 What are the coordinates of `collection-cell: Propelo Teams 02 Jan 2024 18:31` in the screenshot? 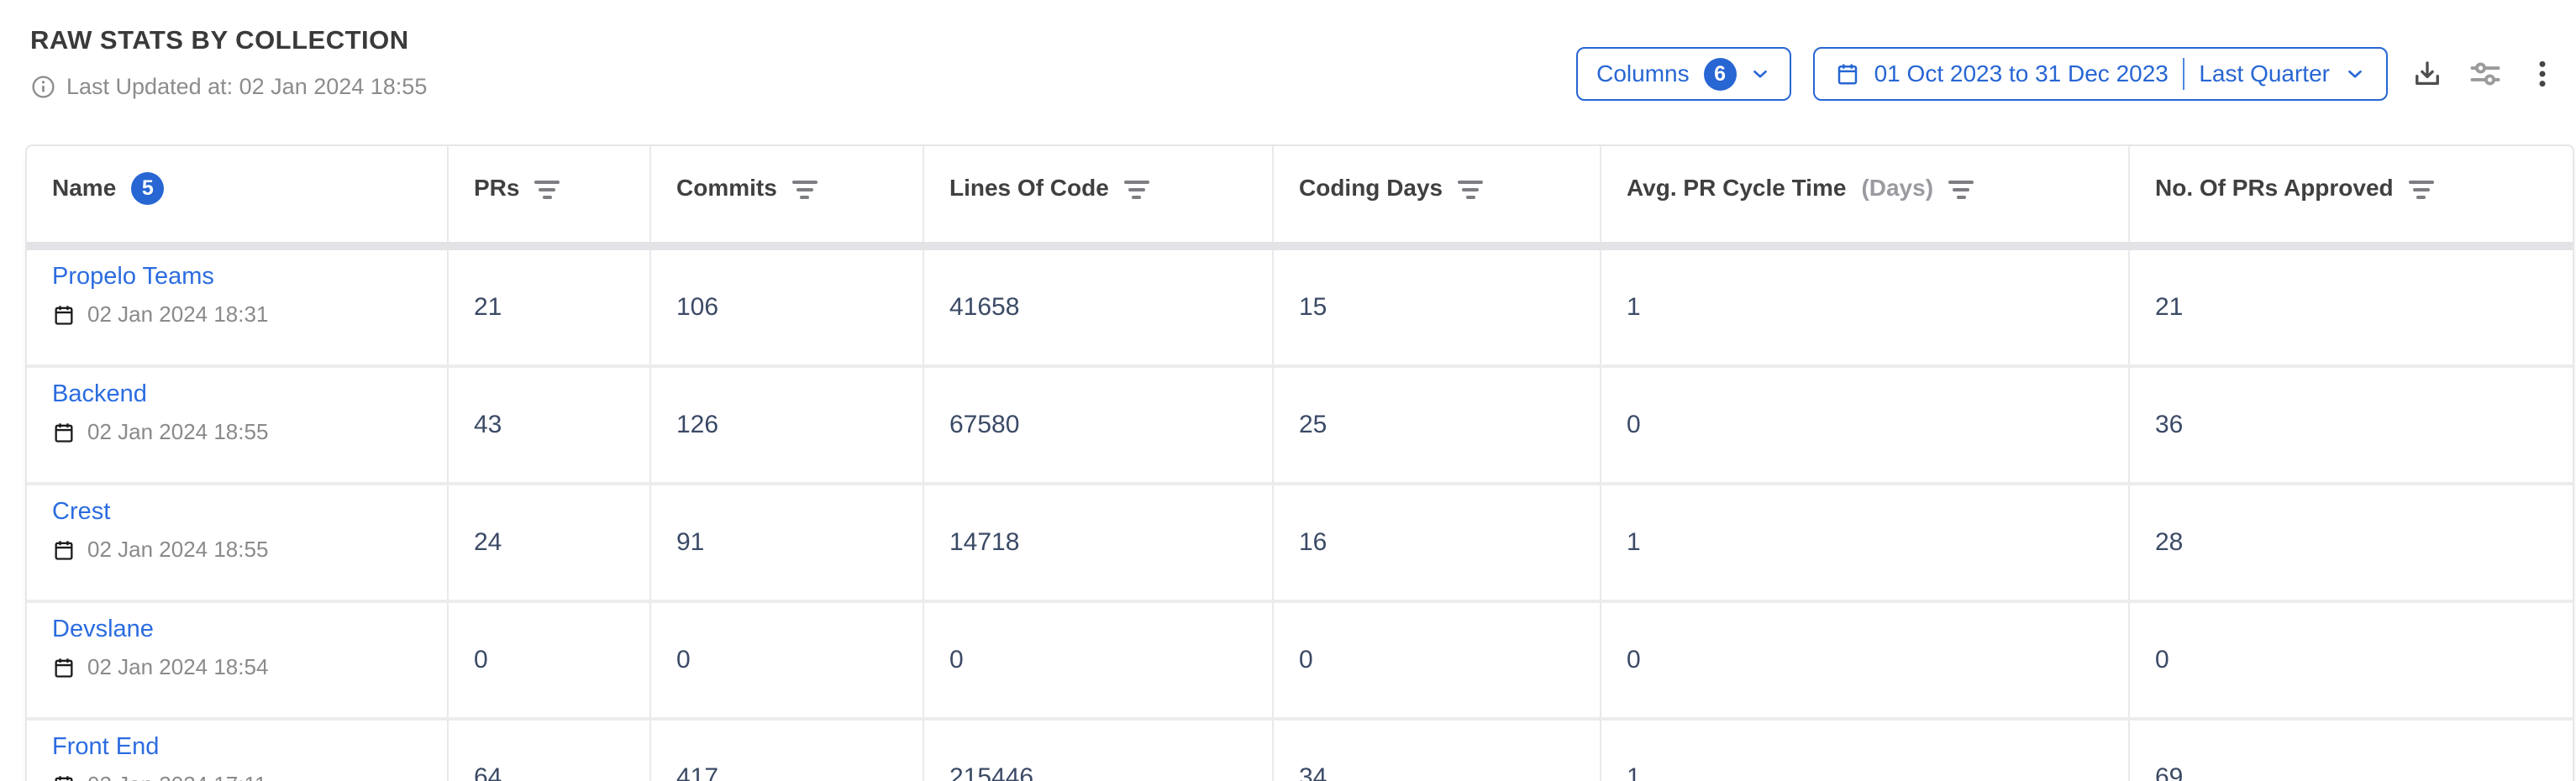 It's located at (238, 306).